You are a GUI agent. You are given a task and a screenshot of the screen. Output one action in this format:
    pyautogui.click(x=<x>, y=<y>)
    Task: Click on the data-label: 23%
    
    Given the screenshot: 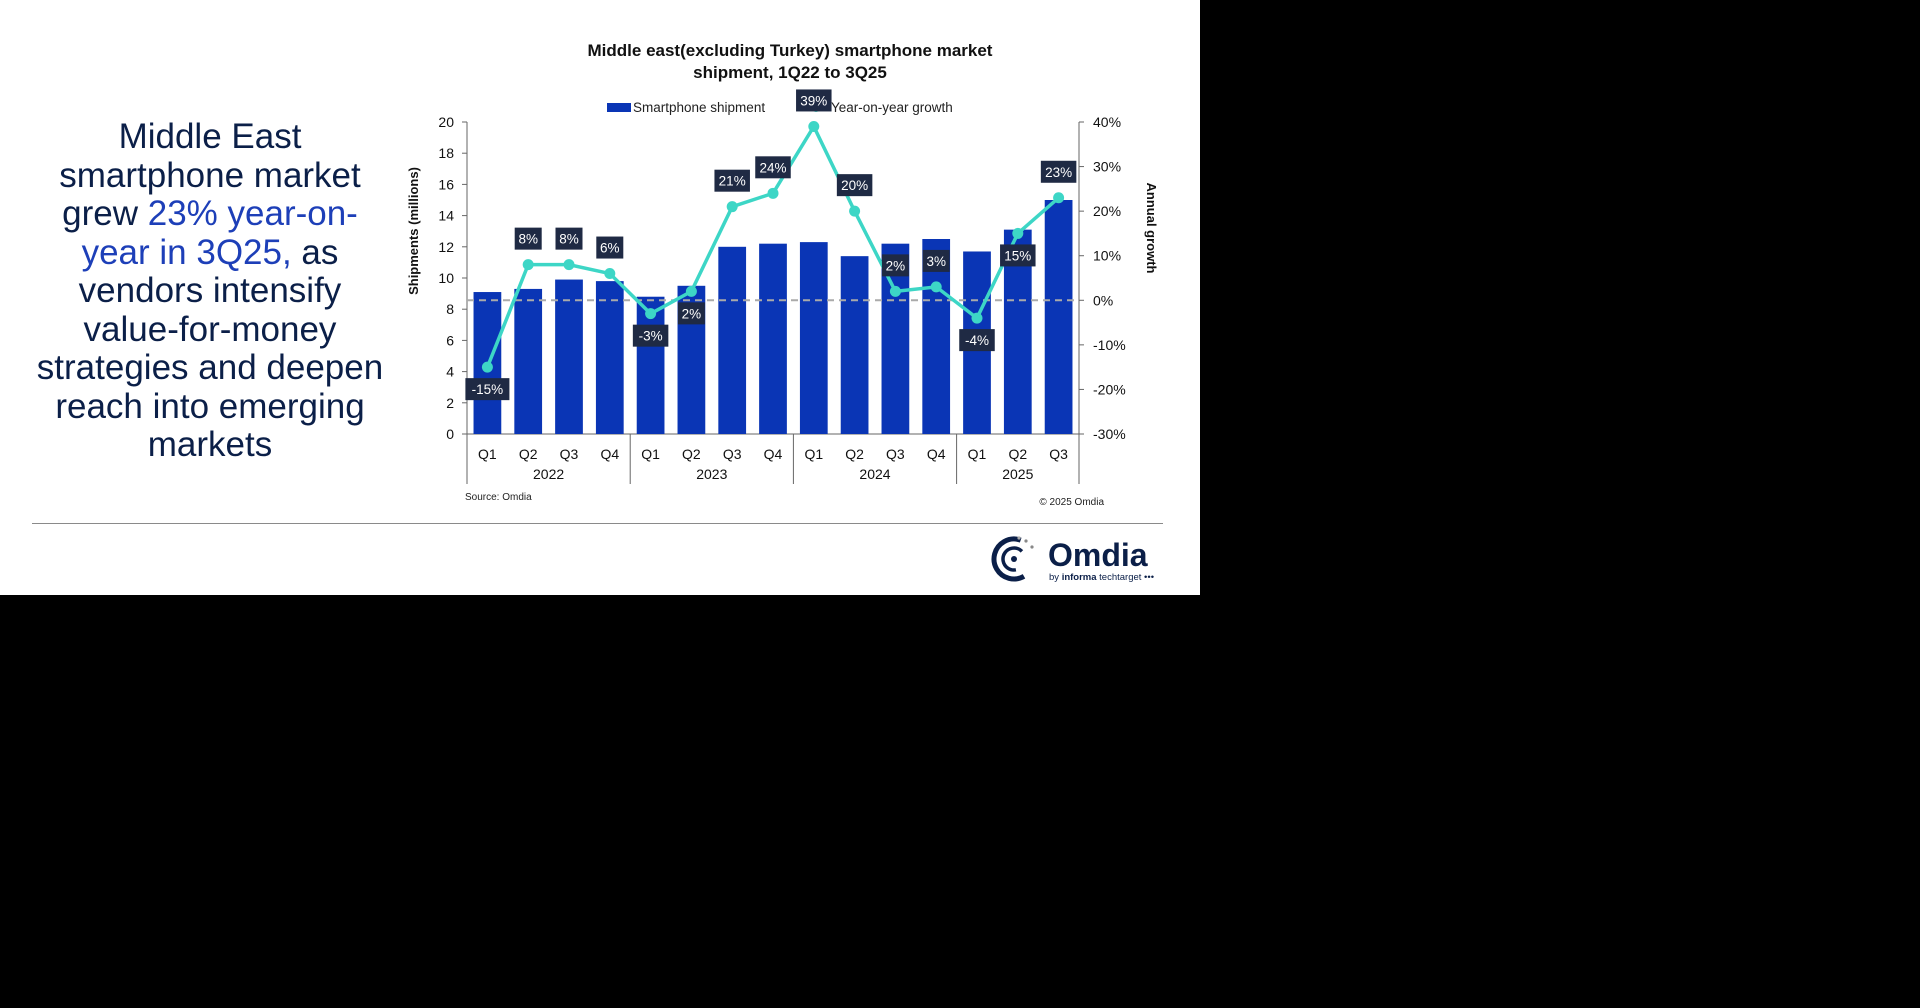 What is the action you would take?
    pyautogui.click(x=1058, y=172)
    